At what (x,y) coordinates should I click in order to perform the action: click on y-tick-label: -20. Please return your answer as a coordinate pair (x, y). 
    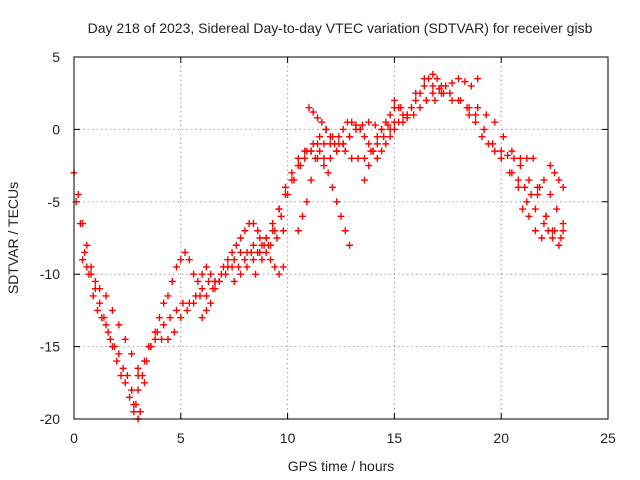
    Looking at the image, I should click on (50, 419).